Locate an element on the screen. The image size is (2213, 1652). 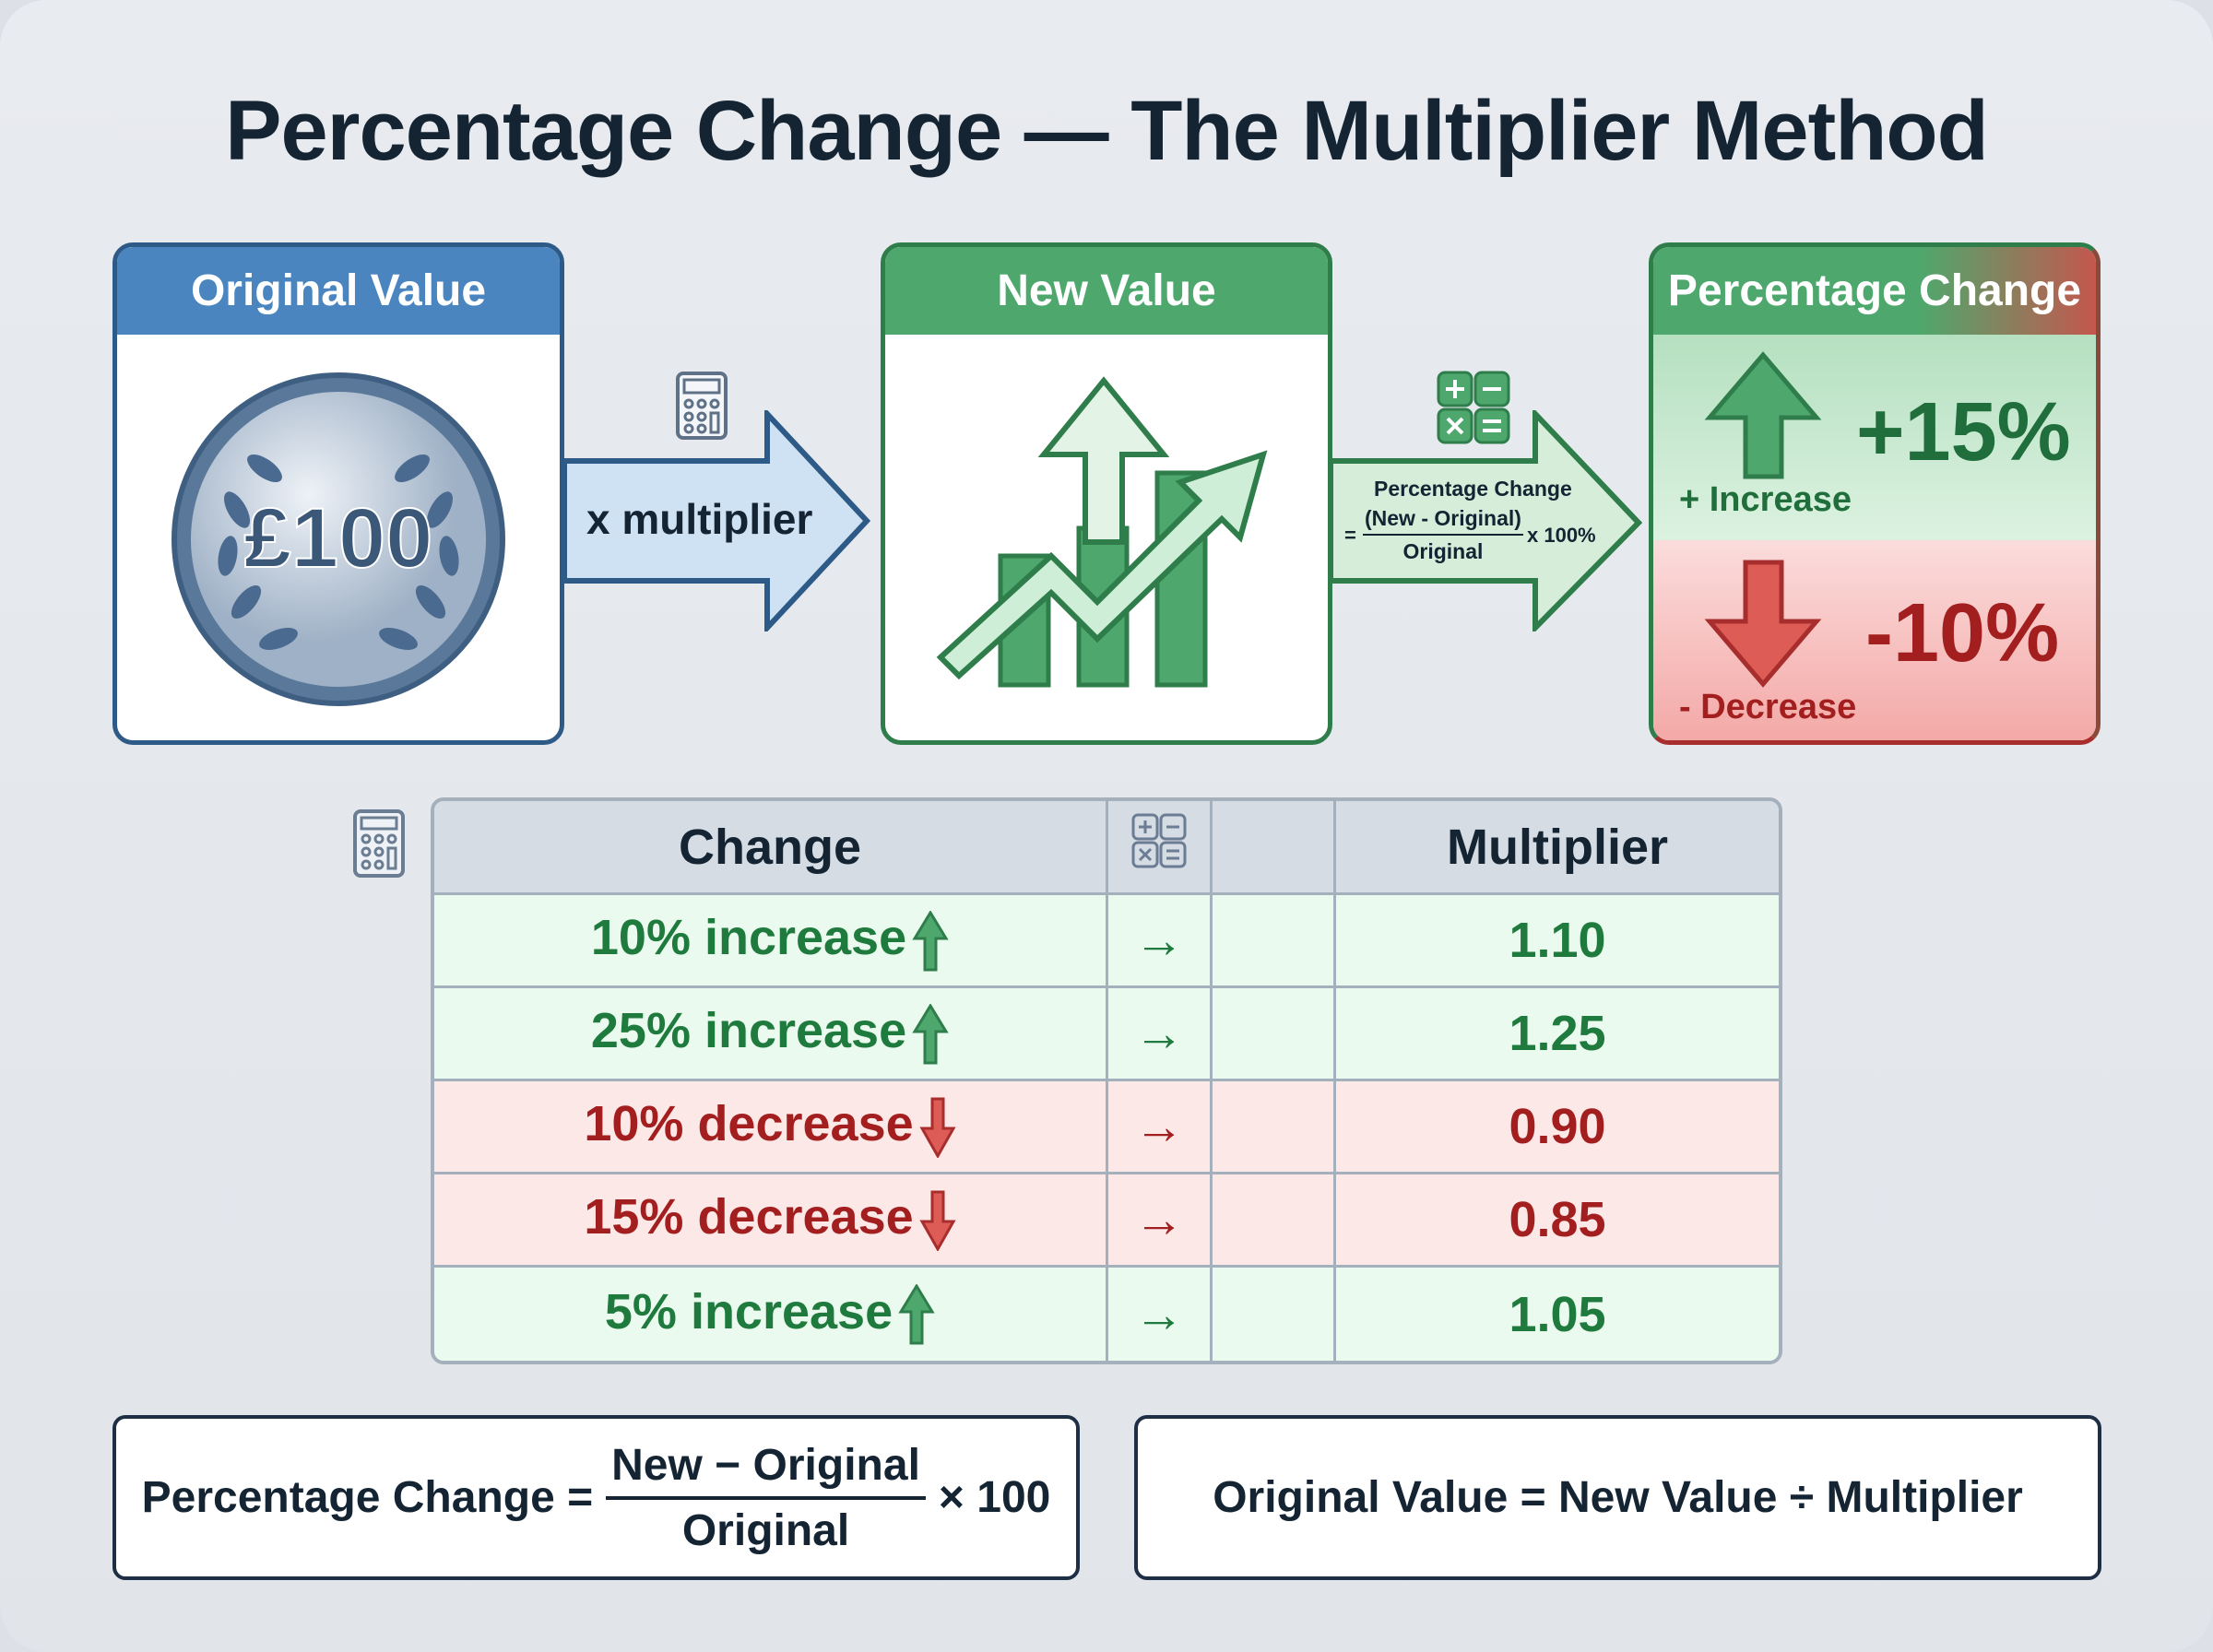
header-operators is located at coordinates (1160, 848).